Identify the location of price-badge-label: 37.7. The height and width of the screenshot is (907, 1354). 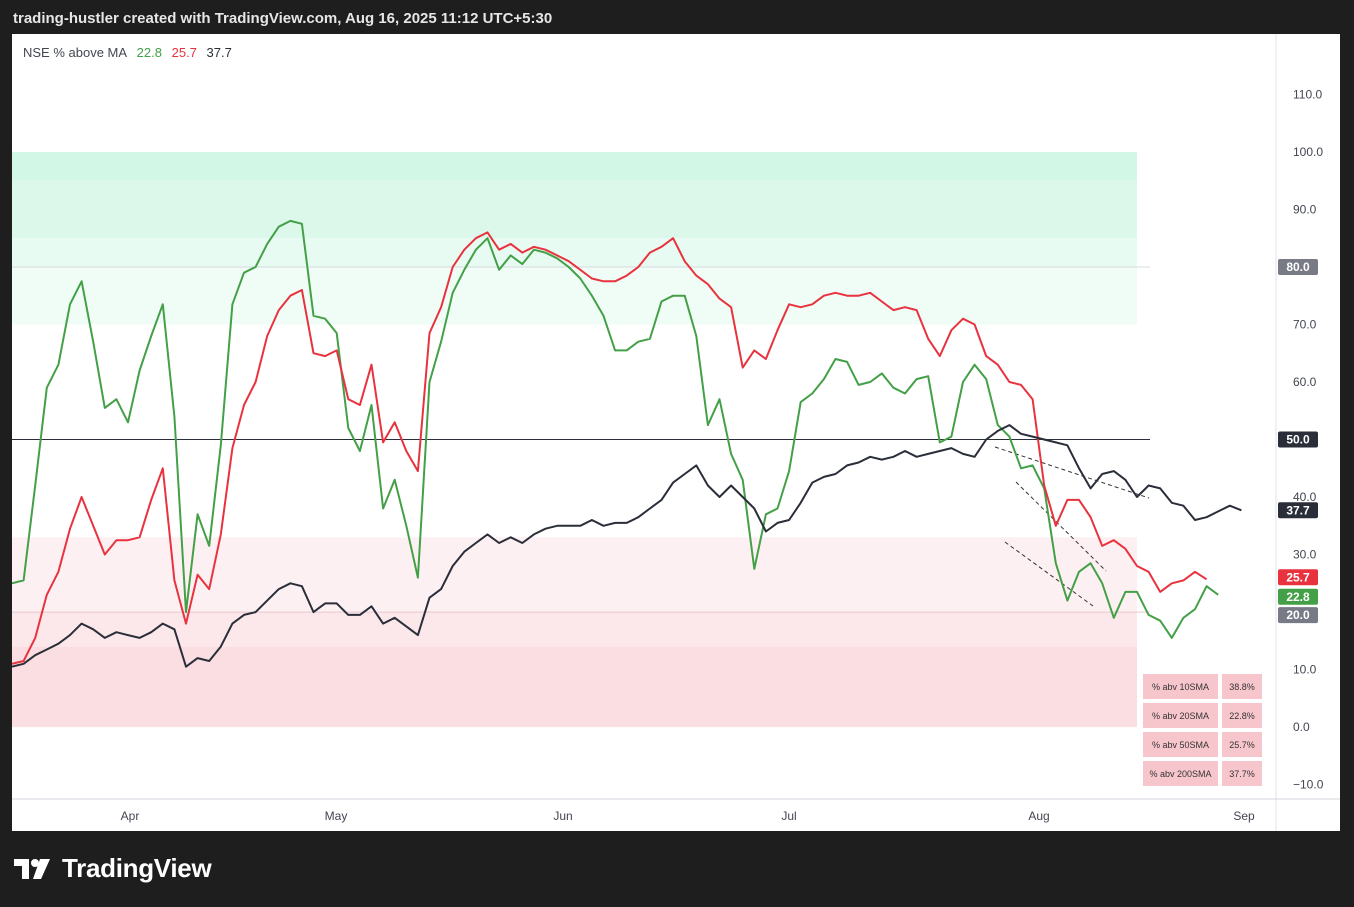
(1298, 510).